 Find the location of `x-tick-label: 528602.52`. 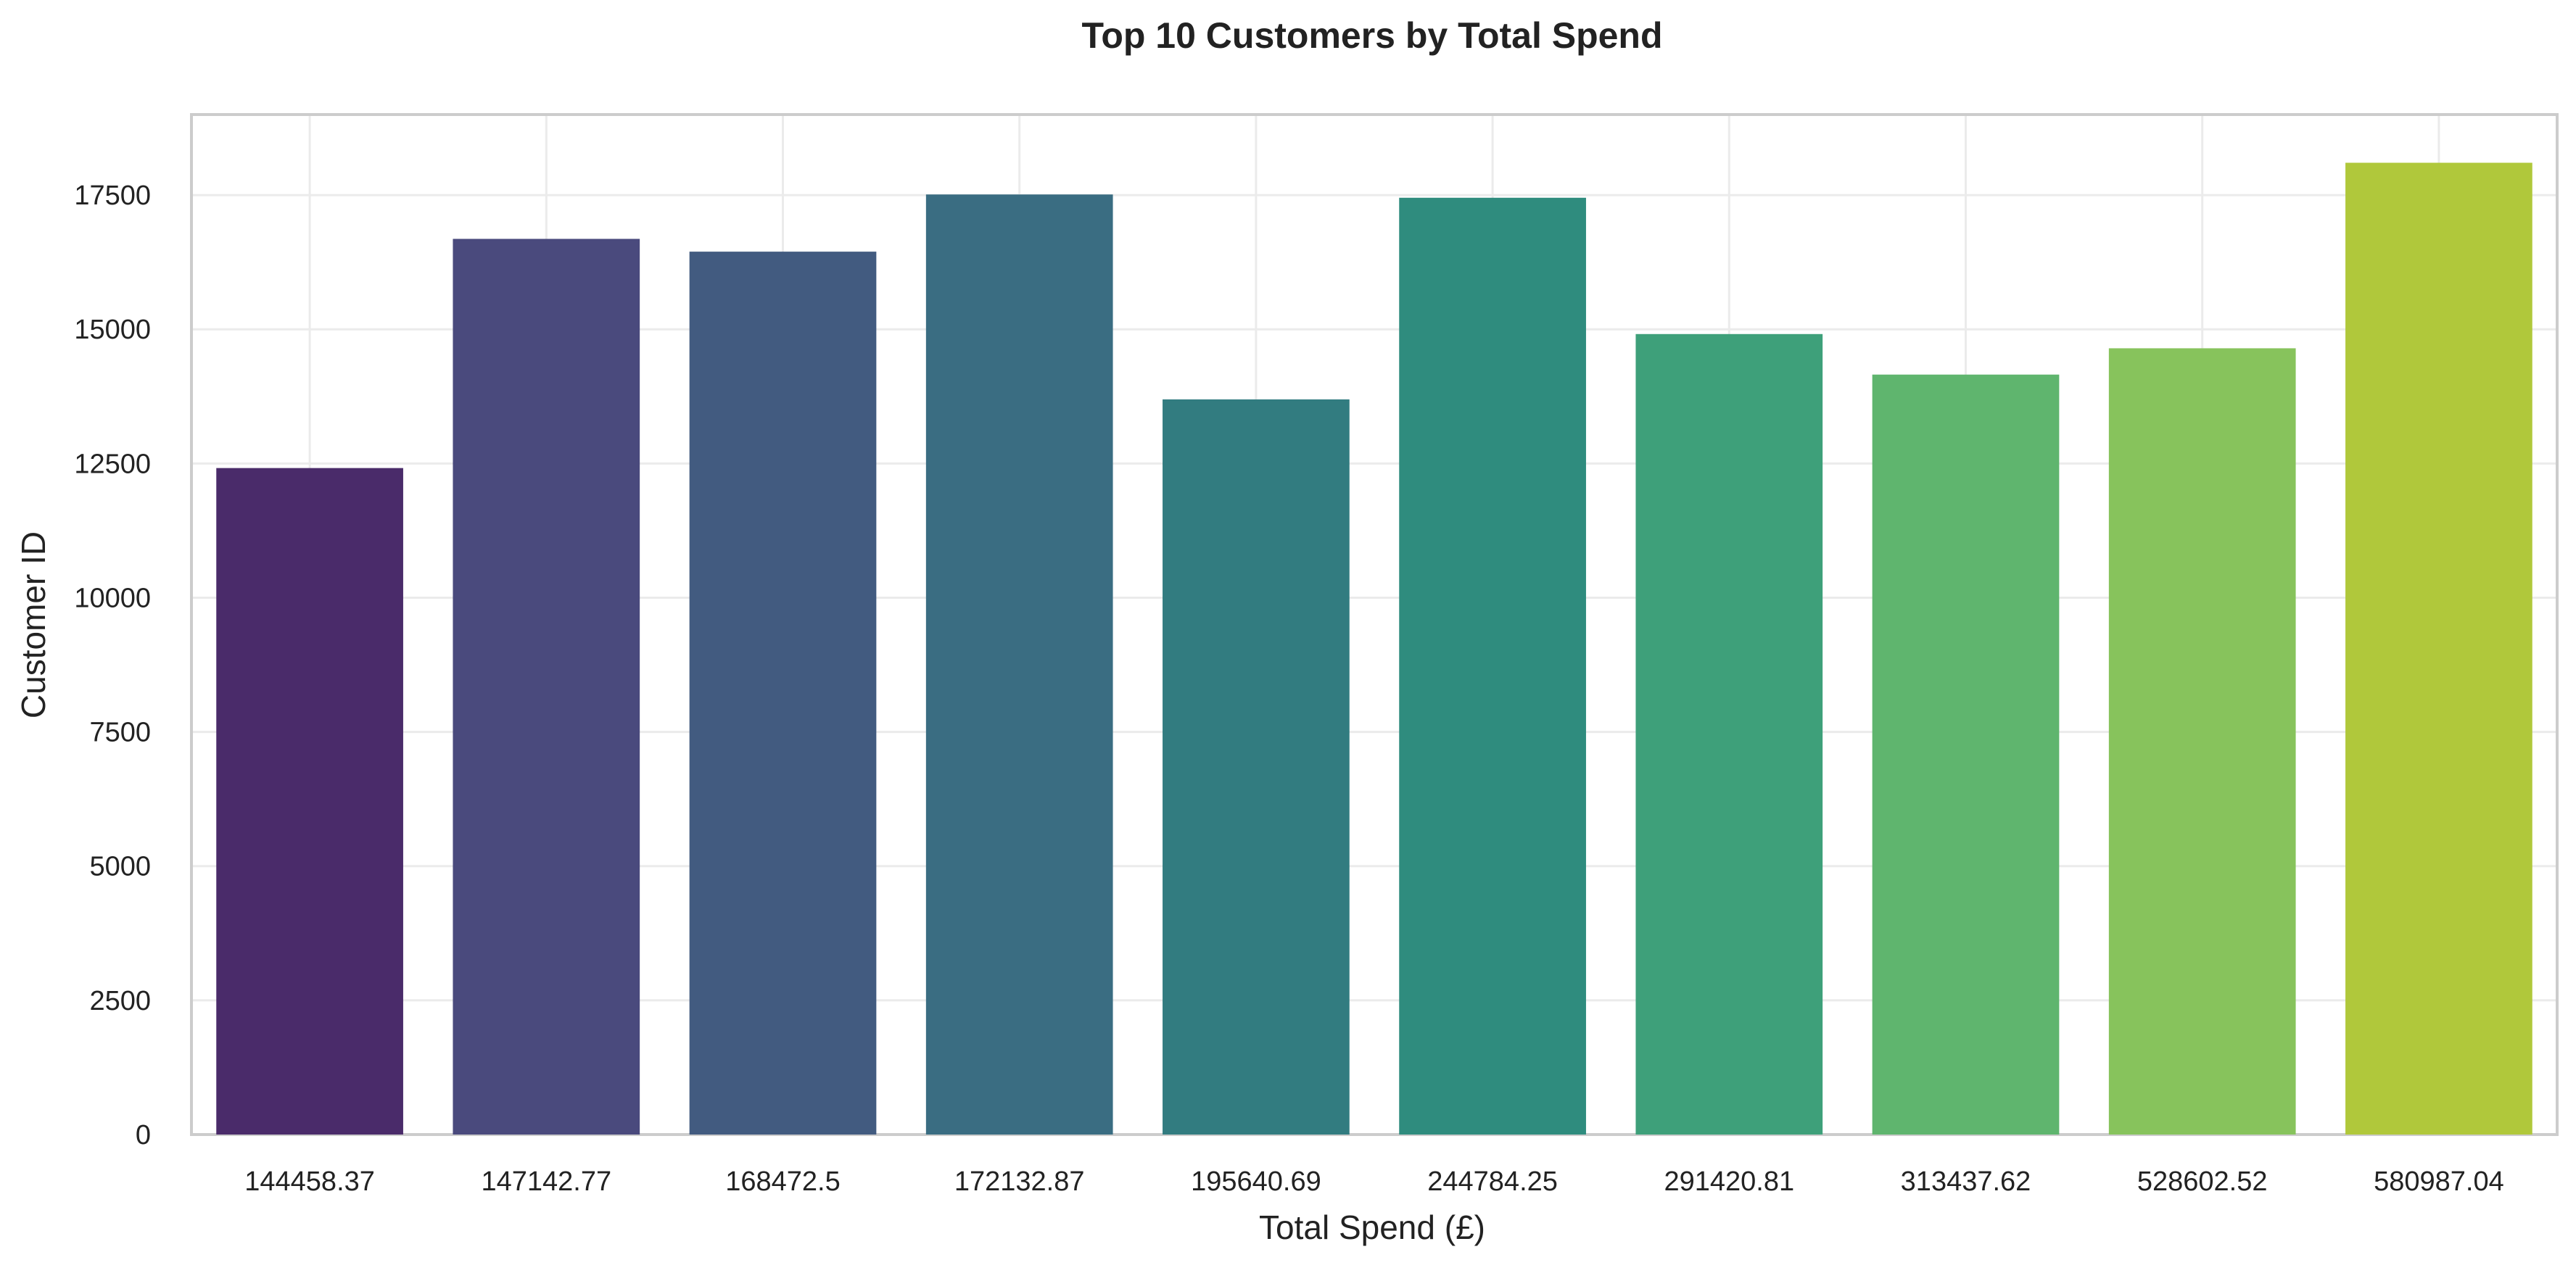

x-tick-label: 528602.52 is located at coordinates (2202, 1181).